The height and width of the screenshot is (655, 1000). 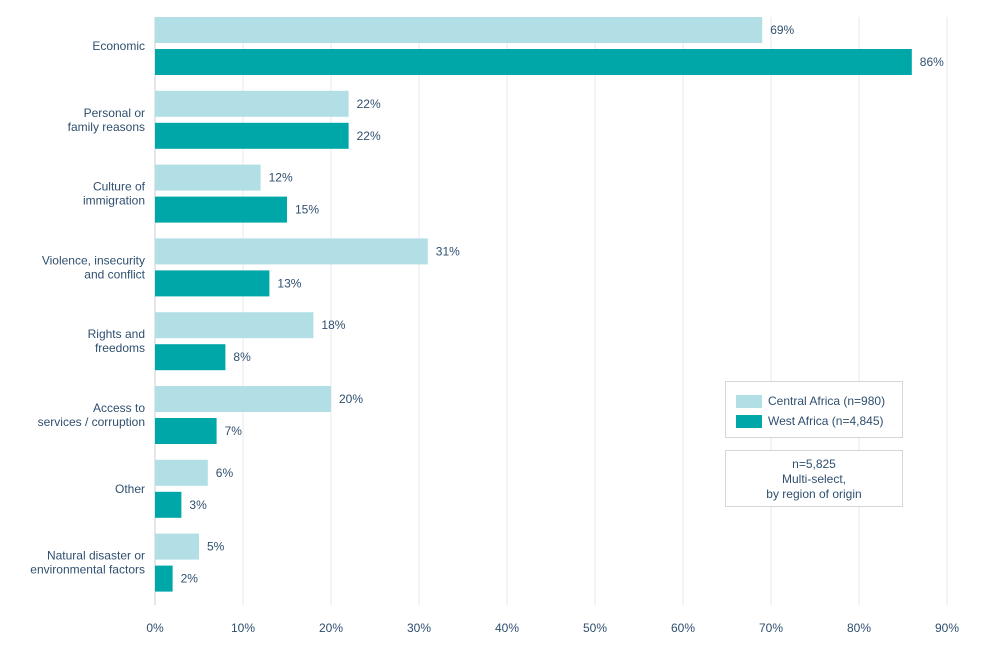 I want to click on legend-label-west-africa: West Africa (n=4,845), so click(x=826, y=421).